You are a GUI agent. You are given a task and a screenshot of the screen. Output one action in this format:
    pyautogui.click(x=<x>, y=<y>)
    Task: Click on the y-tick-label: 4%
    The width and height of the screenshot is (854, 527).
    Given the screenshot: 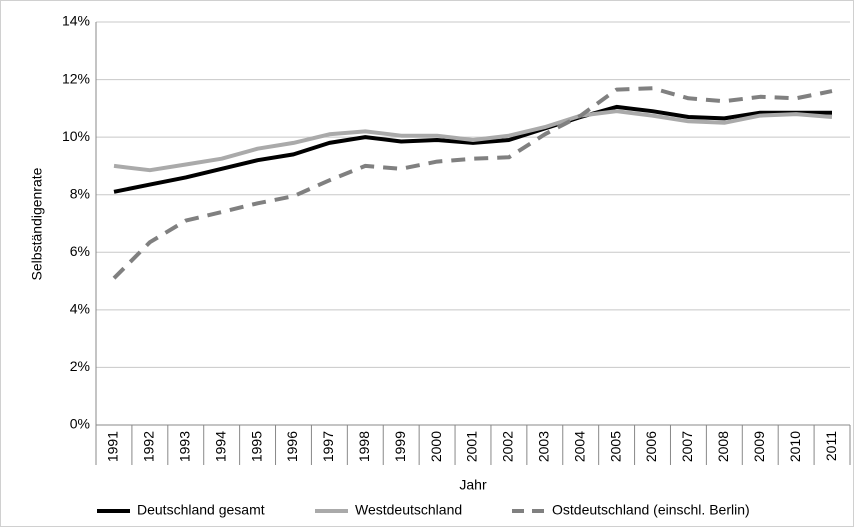 What is the action you would take?
    pyautogui.click(x=80, y=309)
    